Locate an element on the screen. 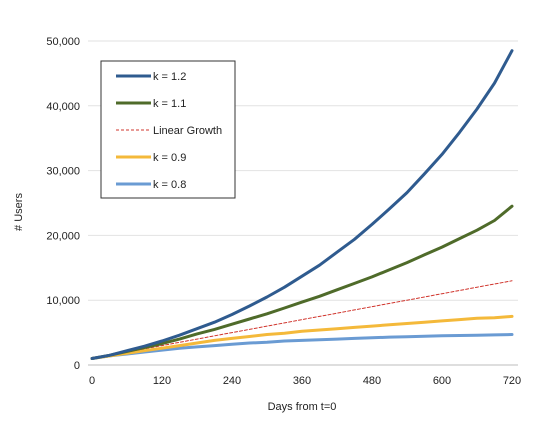 The image size is (544, 422). y-axis-label: # Users is located at coordinates (19, 212).